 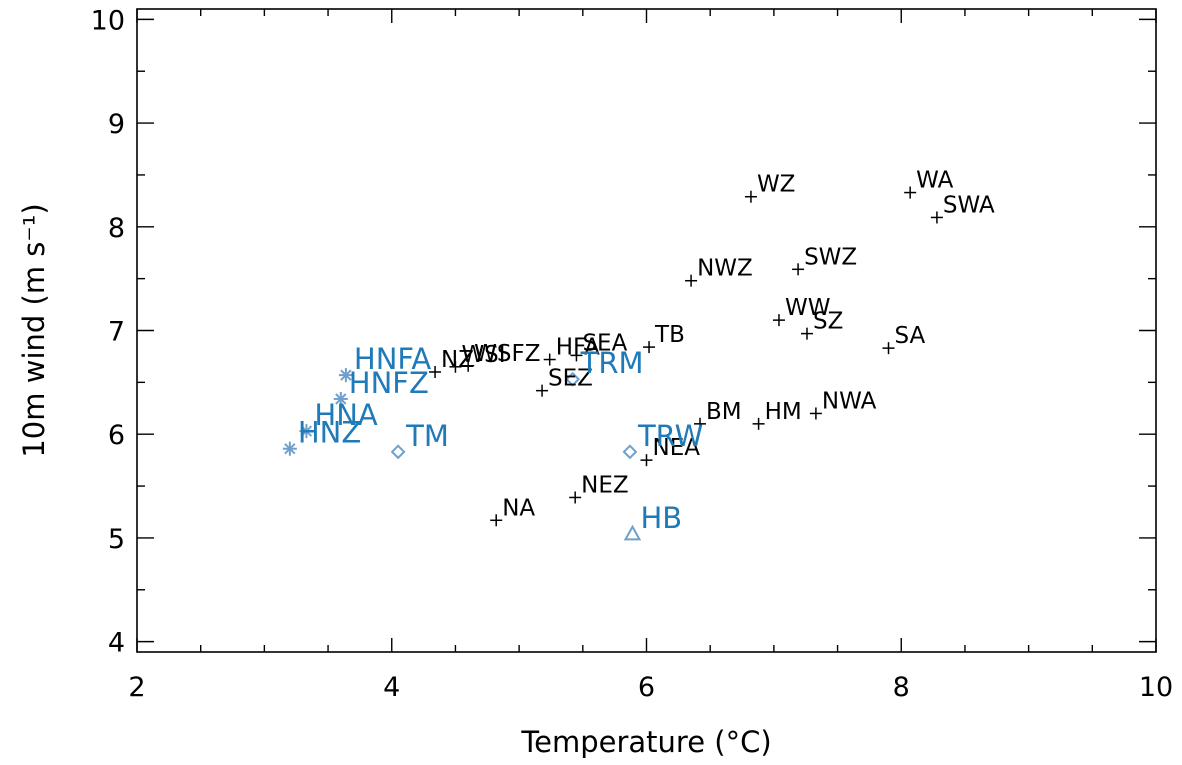 What do you see at coordinates (116, 228) in the screenshot?
I see `y-tick-label: 8` at bounding box center [116, 228].